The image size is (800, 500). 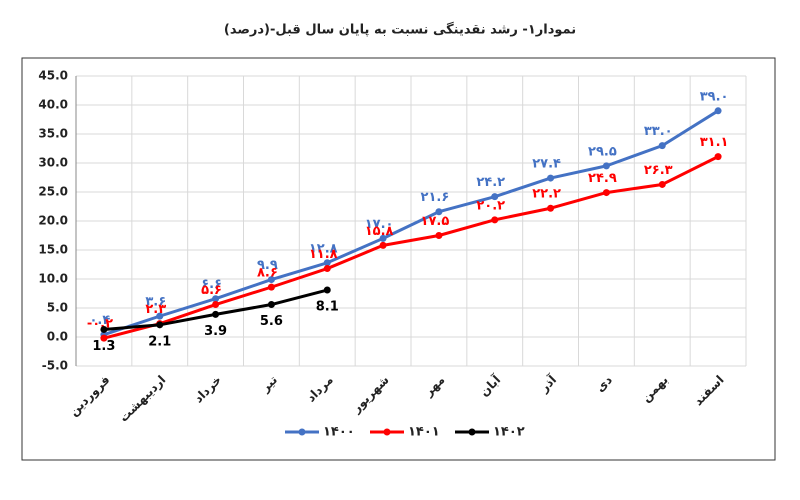 What do you see at coordinates (714, 96) in the screenshot?
I see `data-label: ۳۹.۰` at bounding box center [714, 96].